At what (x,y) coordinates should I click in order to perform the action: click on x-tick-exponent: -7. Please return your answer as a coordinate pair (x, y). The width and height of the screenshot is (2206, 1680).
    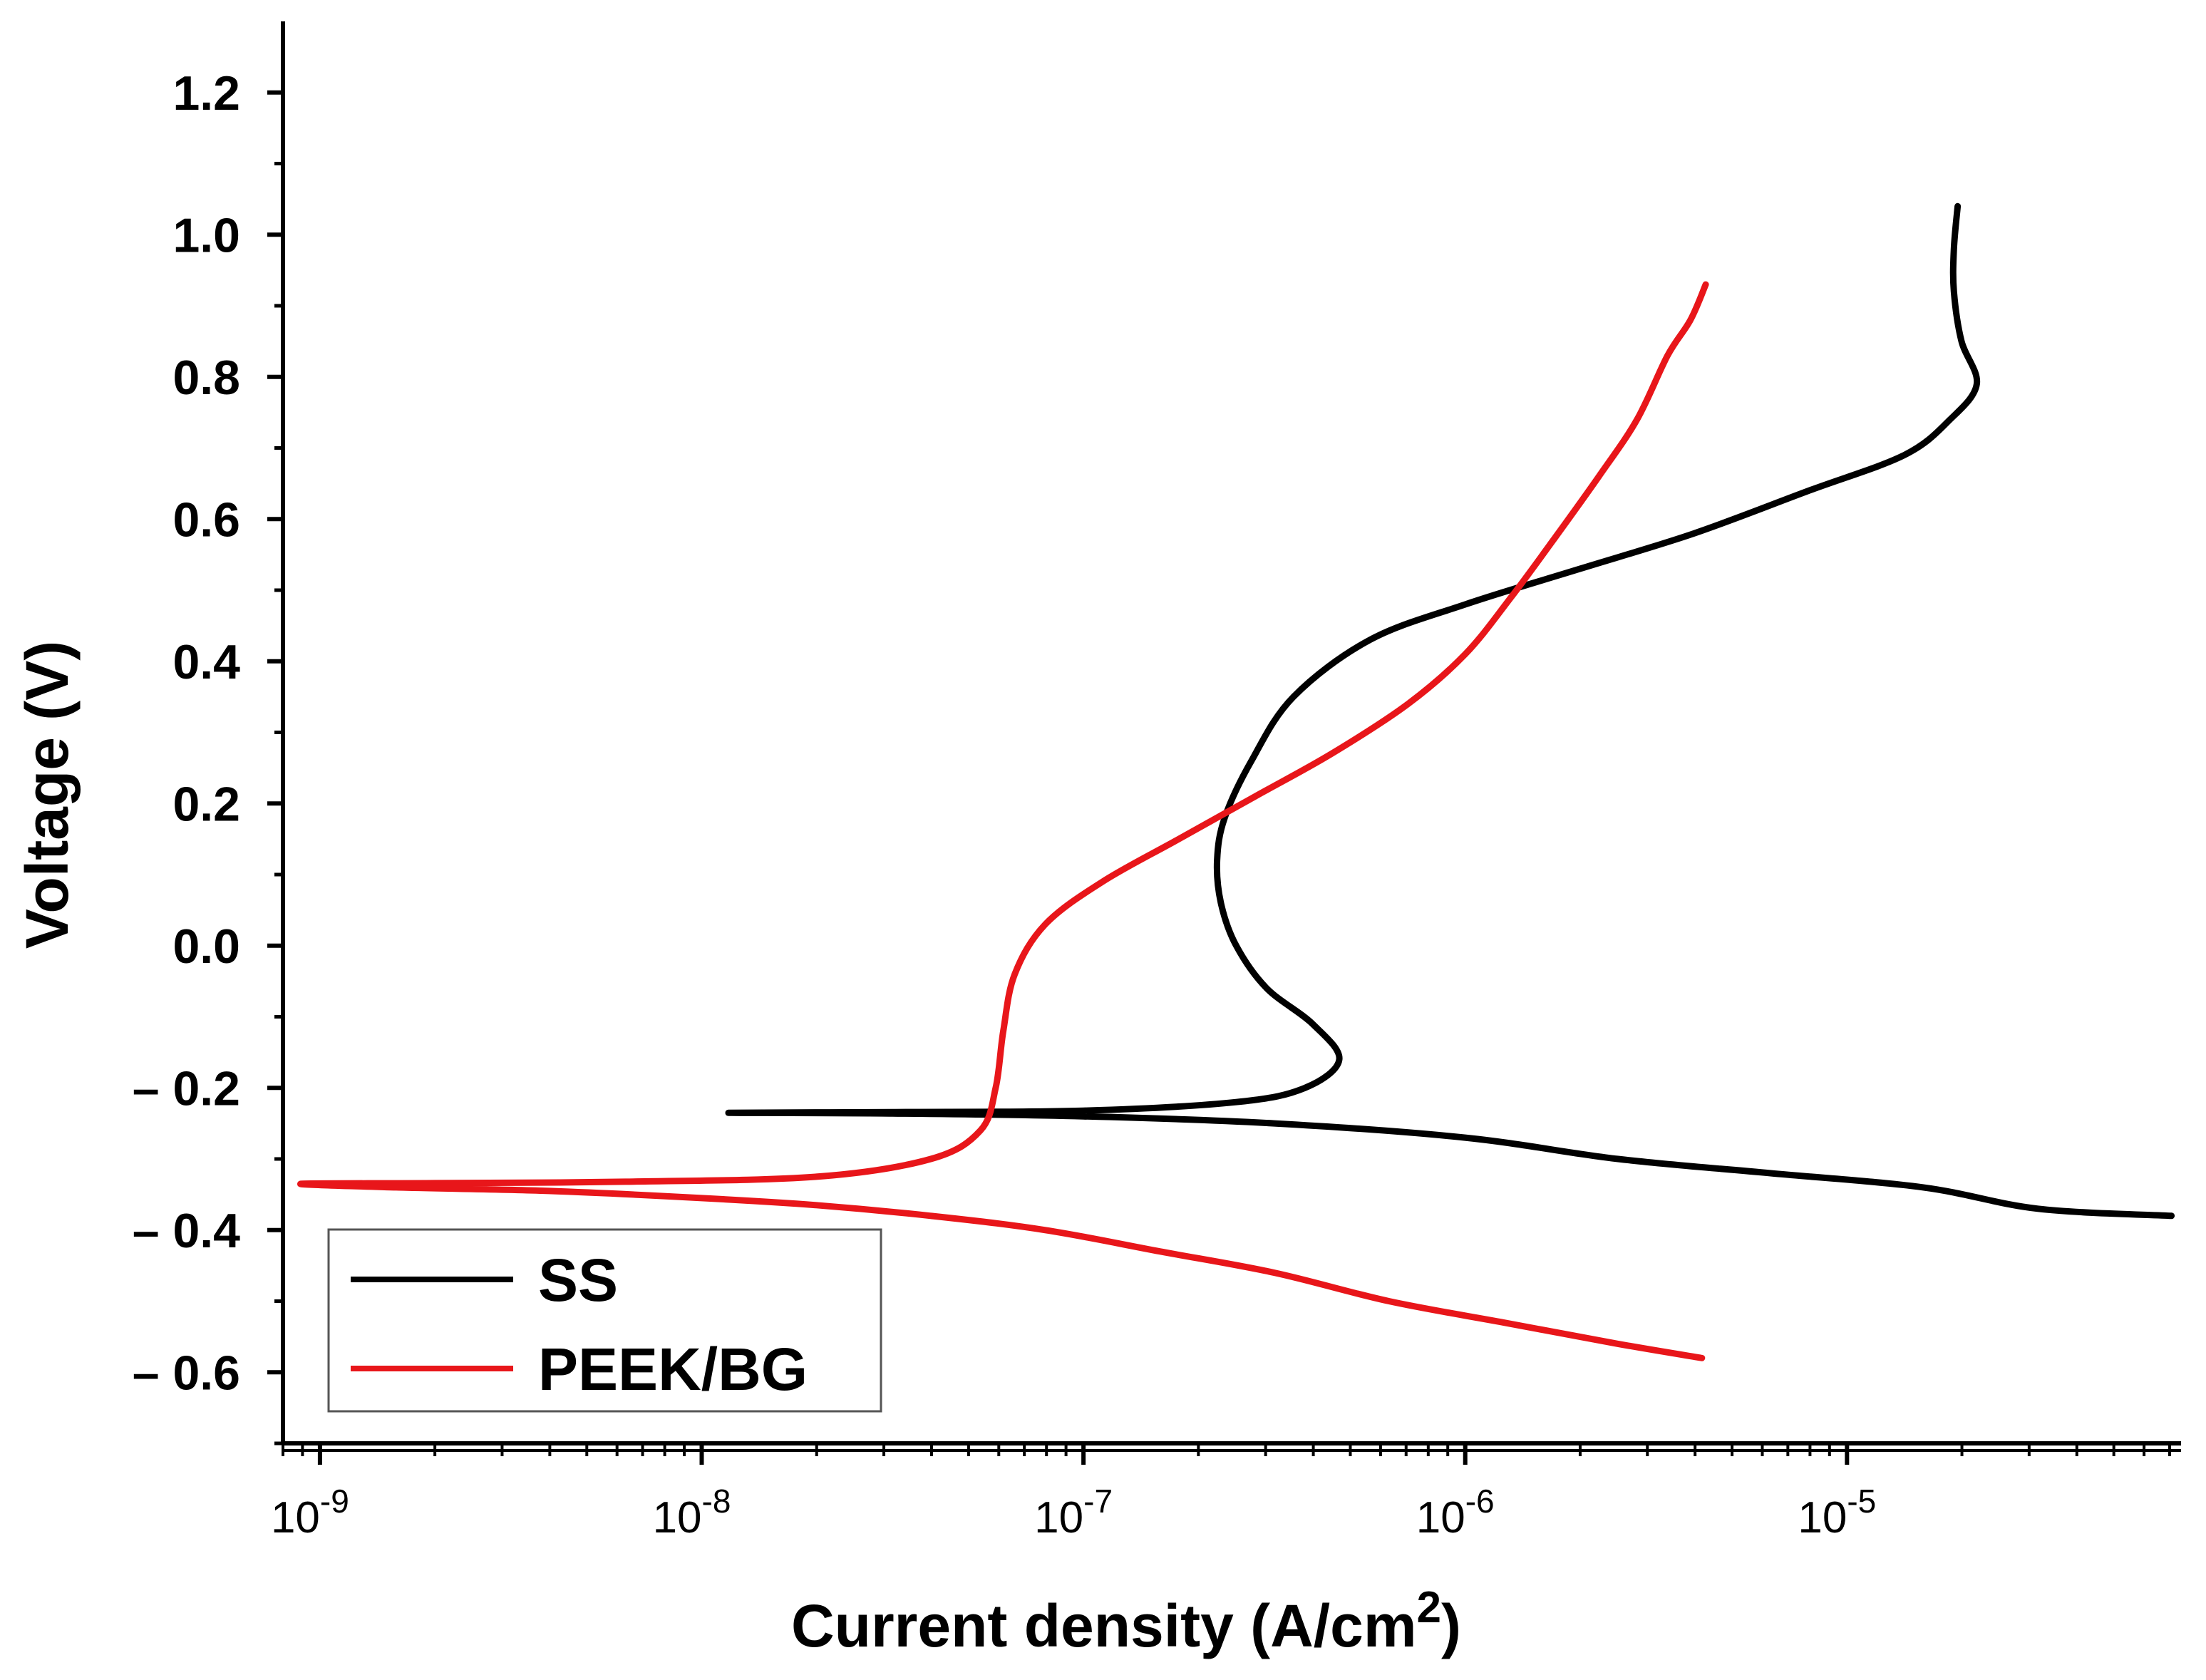
    Looking at the image, I should click on (1098, 1501).